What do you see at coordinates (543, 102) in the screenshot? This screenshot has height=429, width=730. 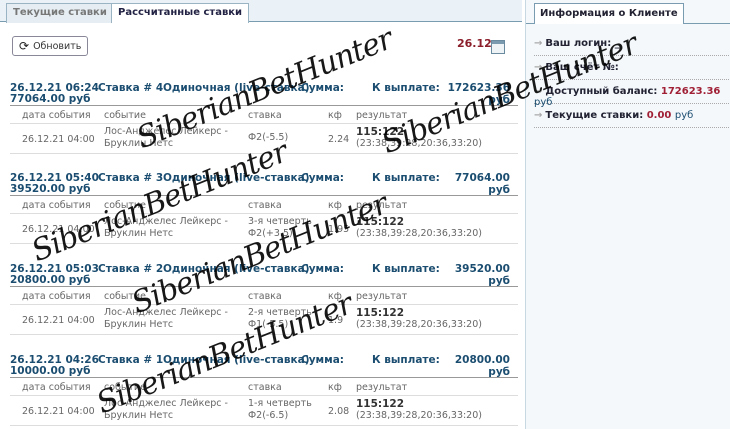 I see `balance-currency: руб` at bounding box center [543, 102].